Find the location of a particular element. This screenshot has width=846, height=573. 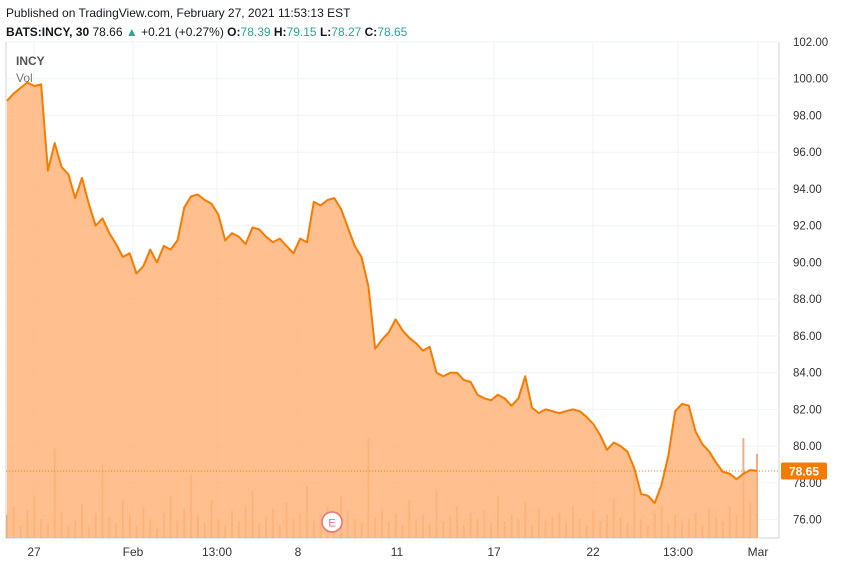

low-label: L: is located at coordinates (325, 32).